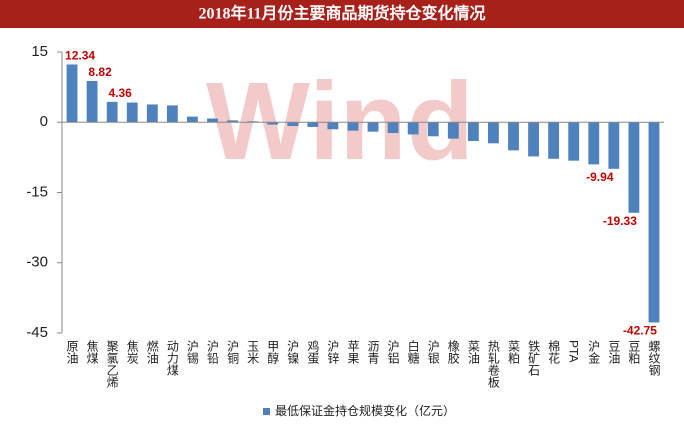 This screenshot has height=430, width=684. What do you see at coordinates (614, 352) in the screenshot?
I see `x-tick-label: 豆油` at bounding box center [614, 352].